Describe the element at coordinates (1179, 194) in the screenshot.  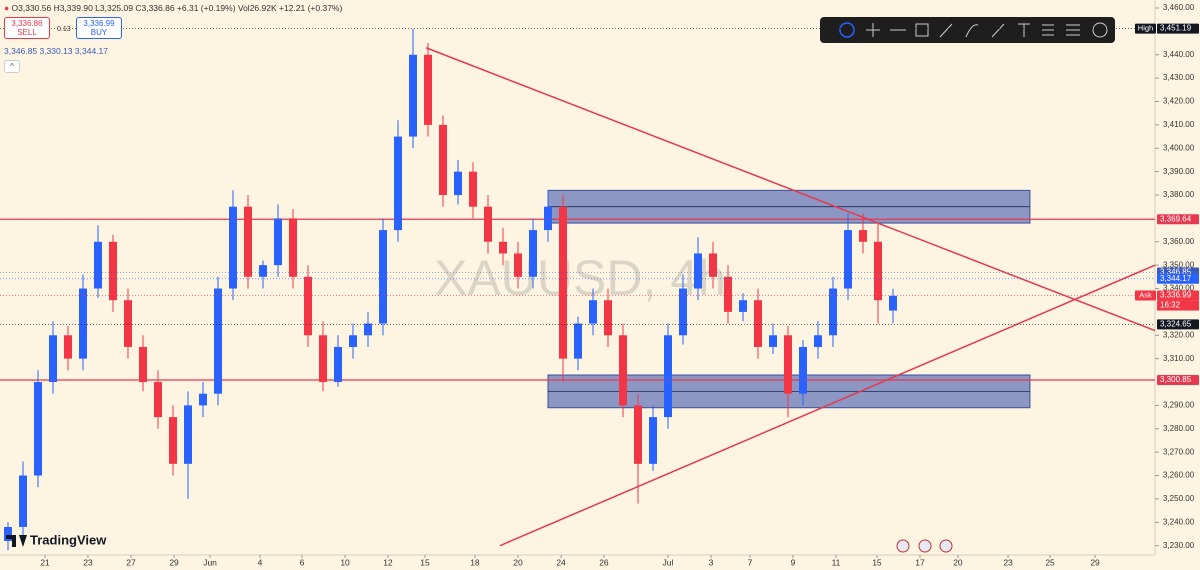
I see `y-tick-label: 3,380.00` at that location.